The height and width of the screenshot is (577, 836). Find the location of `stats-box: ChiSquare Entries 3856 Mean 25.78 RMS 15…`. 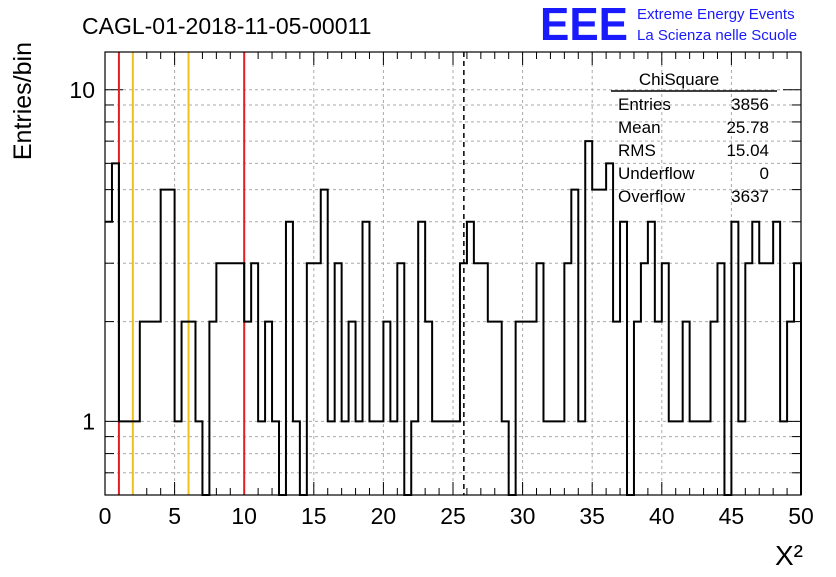

stats-box: ChiSquare Entries 3856 Mean 25.78 RMS 15… is located at coordinates (694, 138).